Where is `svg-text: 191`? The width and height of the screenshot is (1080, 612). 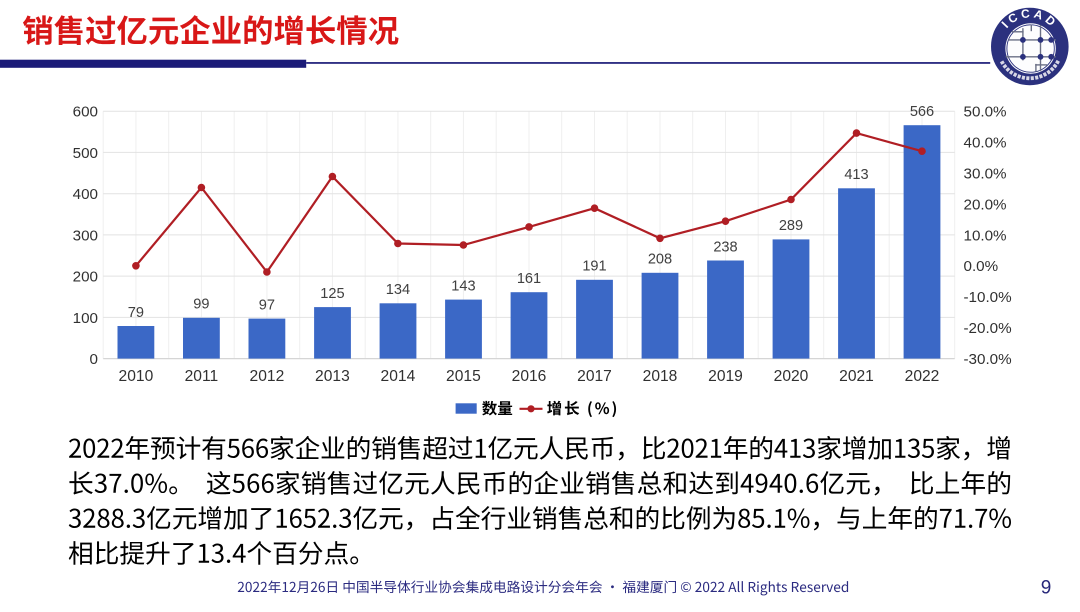
svg-text: 191 is located at coordinates (594, 267).